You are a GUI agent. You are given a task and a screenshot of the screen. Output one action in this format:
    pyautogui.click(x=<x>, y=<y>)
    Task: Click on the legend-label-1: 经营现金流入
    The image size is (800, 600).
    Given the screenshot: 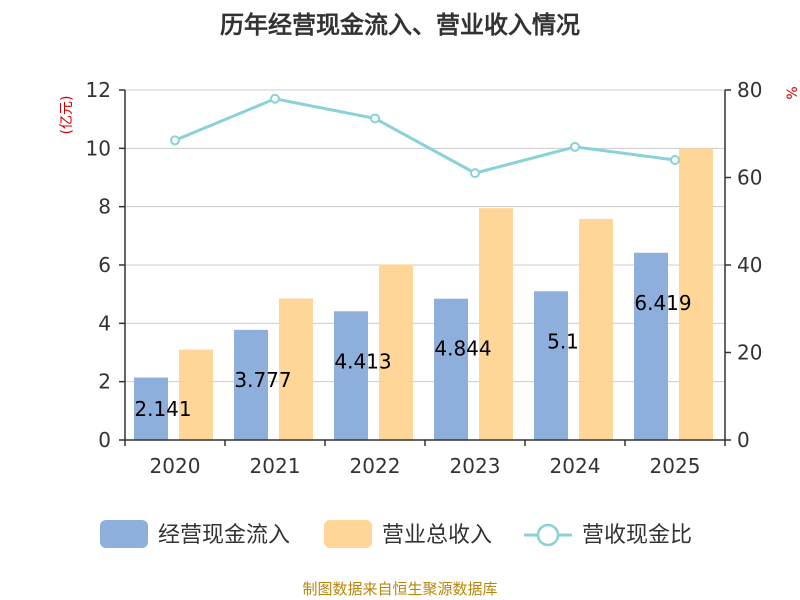 What is the action you would take?
    pyautogui.click(x=224, y=535)
    